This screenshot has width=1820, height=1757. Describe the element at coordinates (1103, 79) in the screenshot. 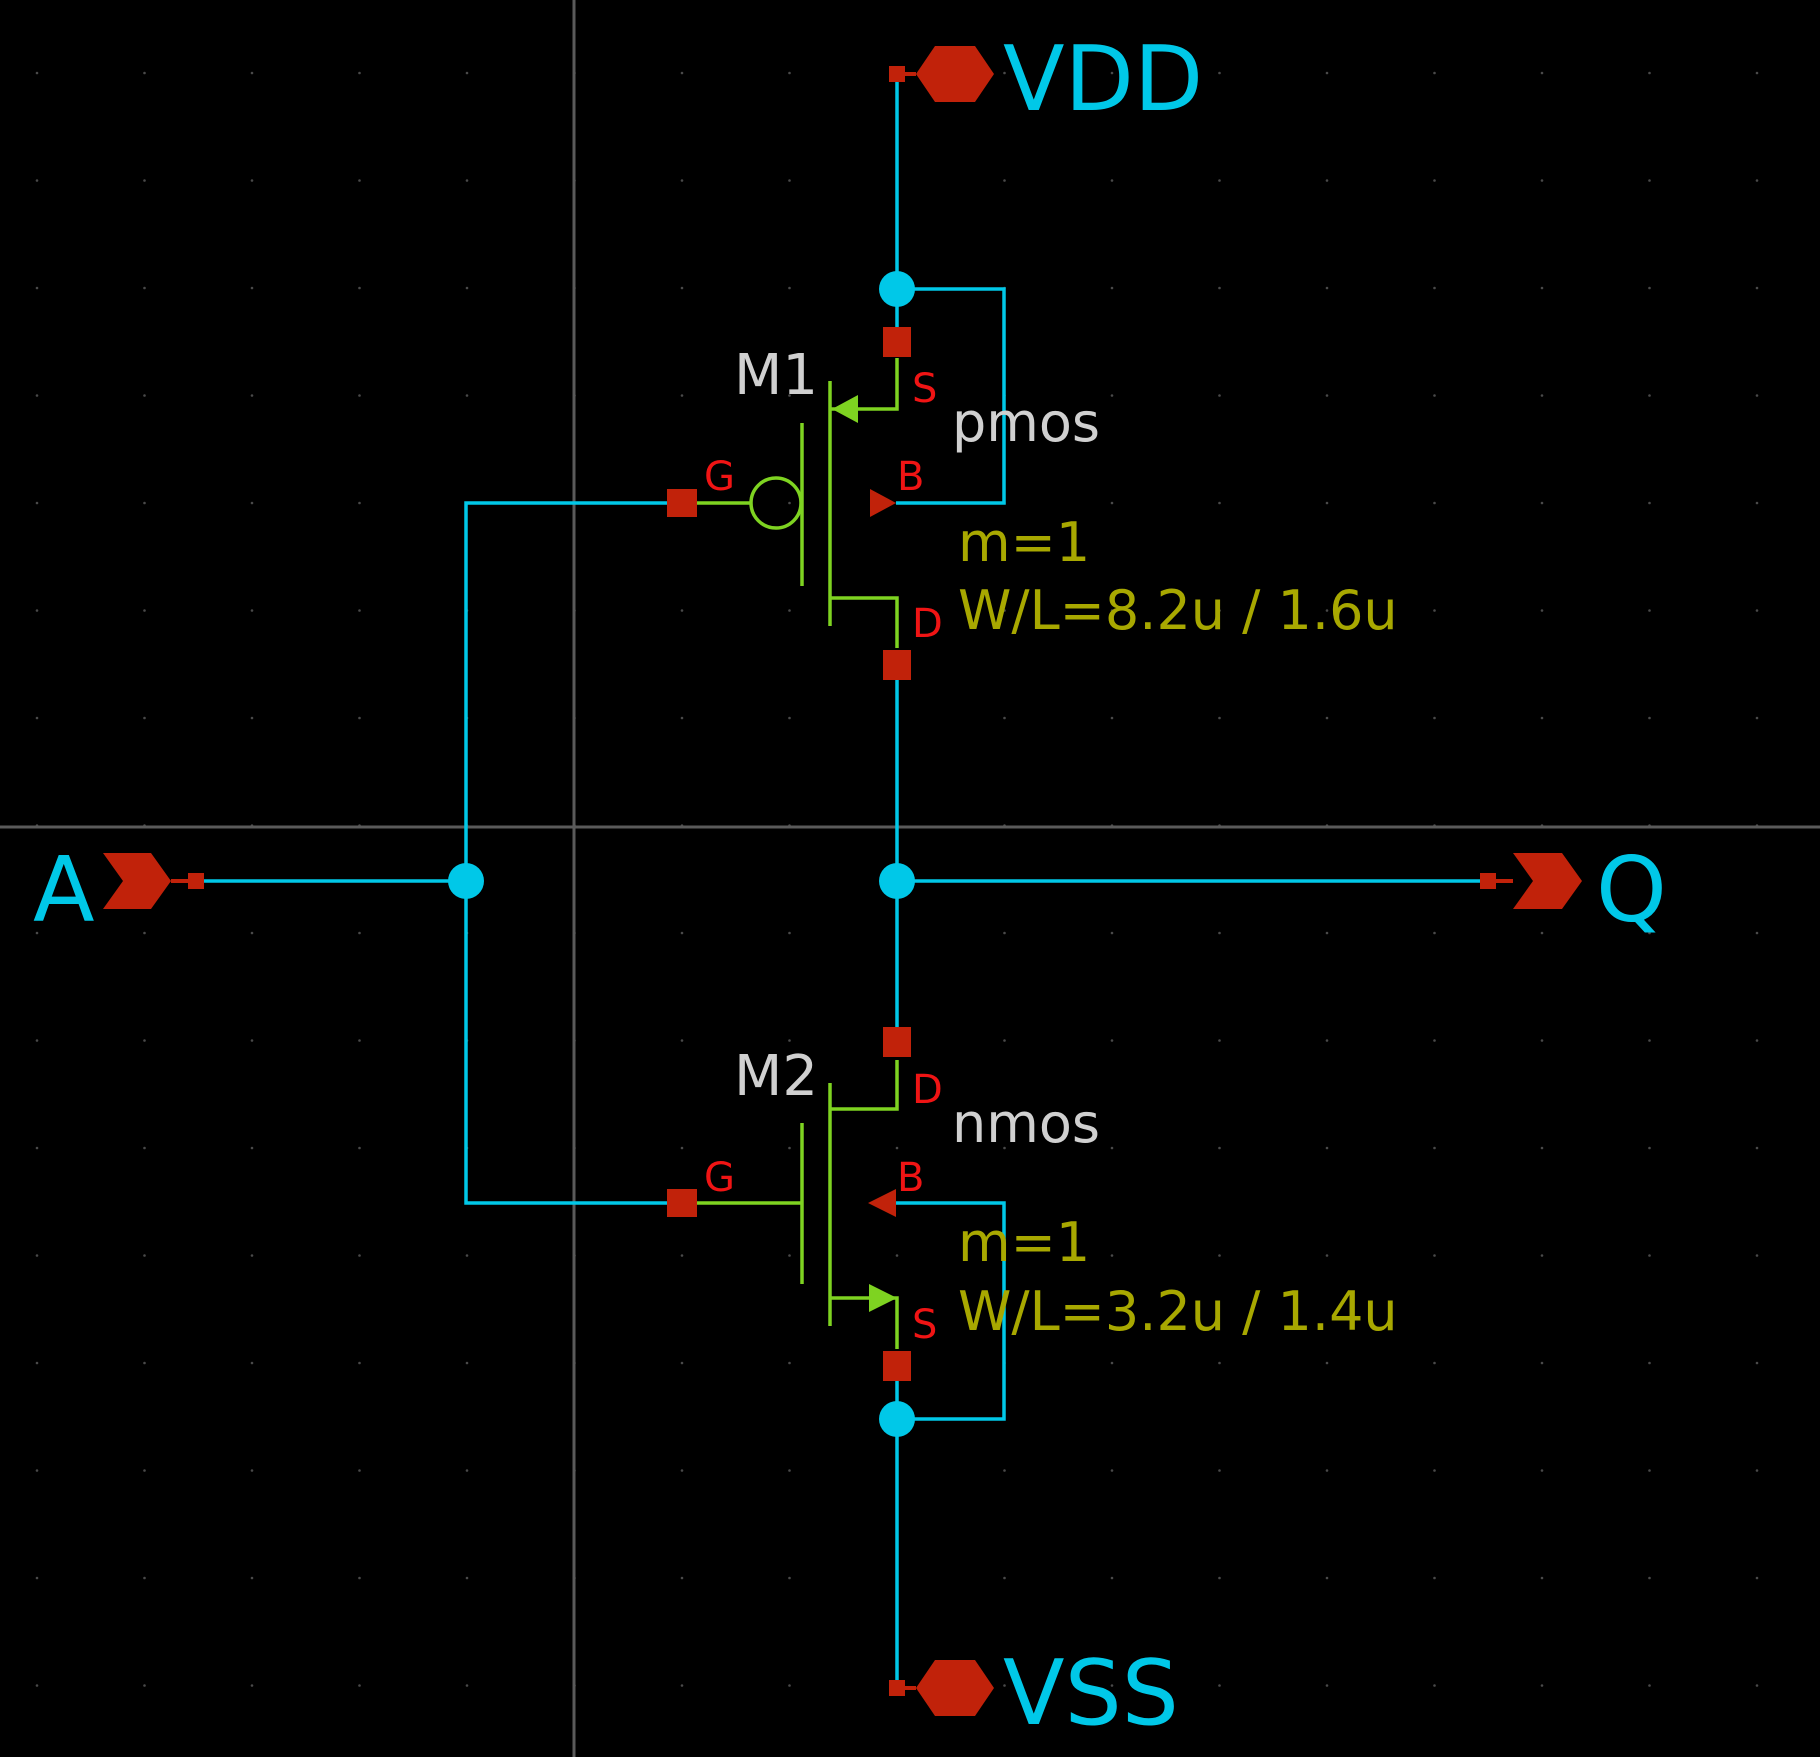

I see `vdd-label: VDD` at that location.